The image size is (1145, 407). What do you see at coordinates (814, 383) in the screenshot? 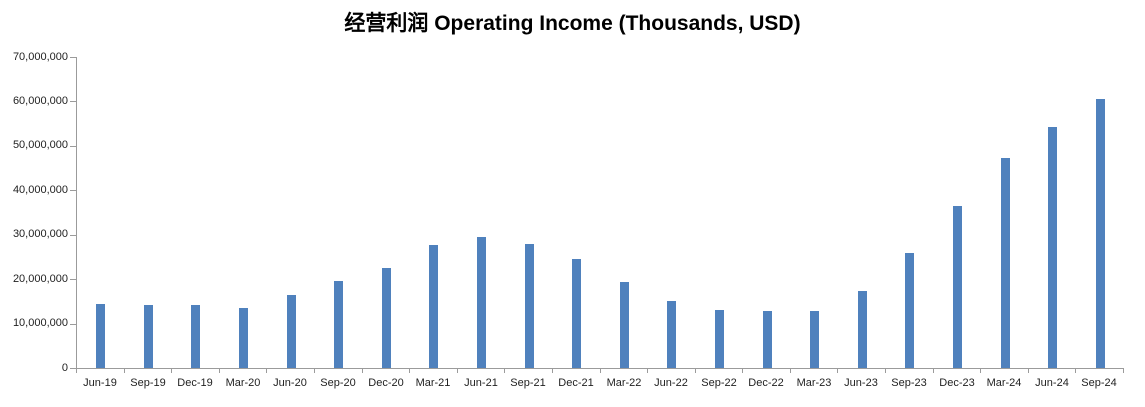
I see `x-axis-tick-label: Mar-23` at bounding box center [814, 383].